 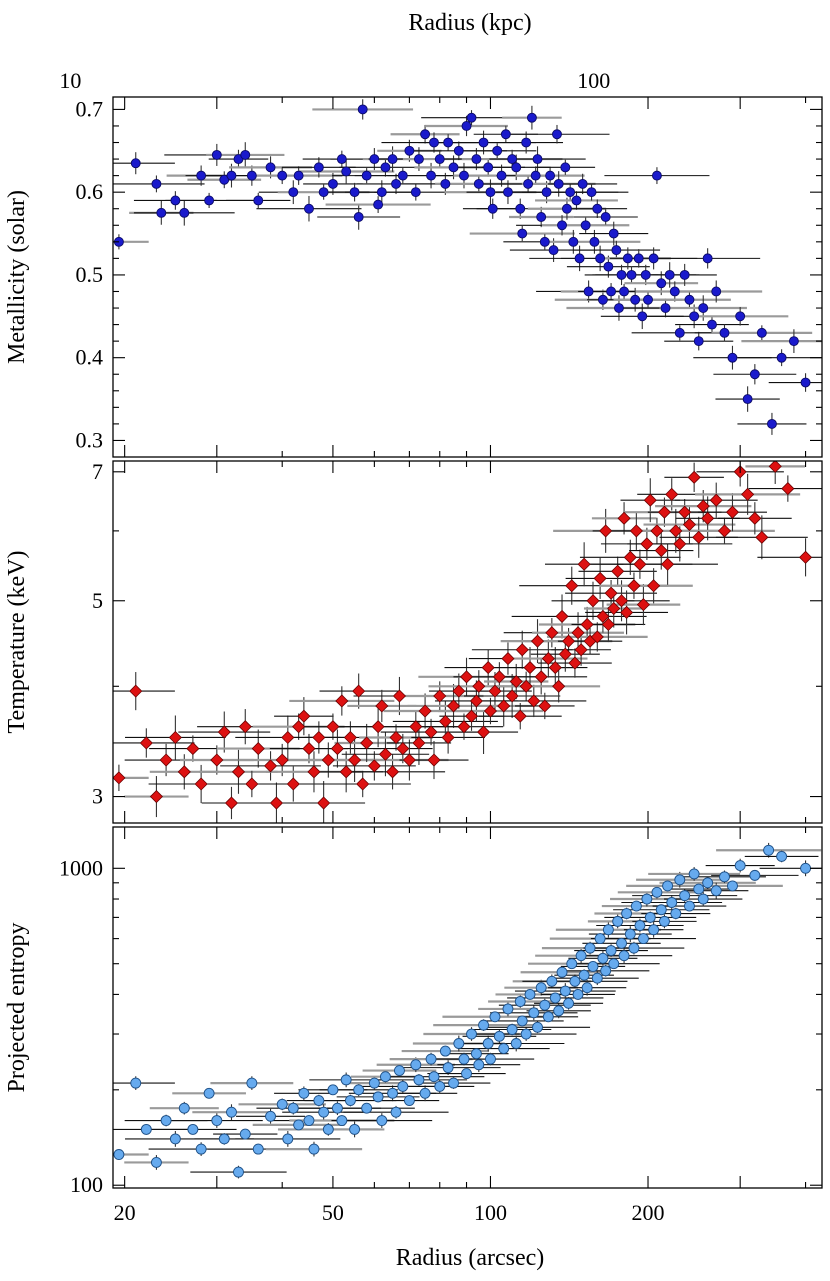 I want to click on temperature-y-tick-label: 7, so click(x=97, y=471).